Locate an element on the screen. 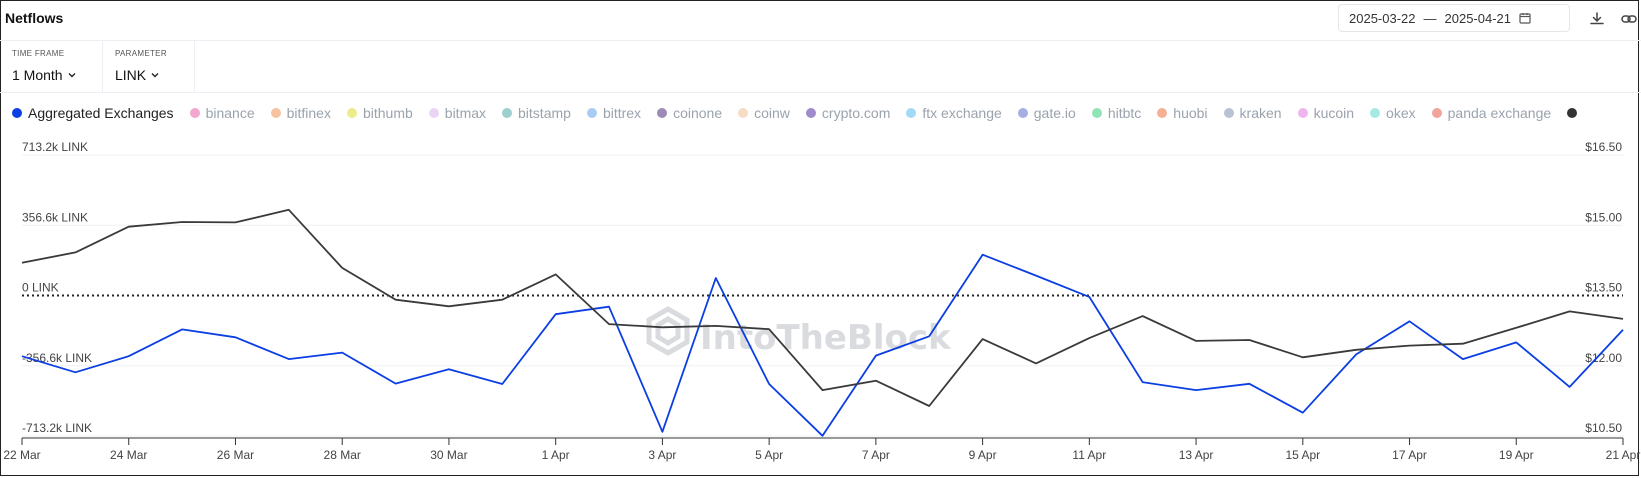 This screenshot has width=1641, height=478. y-left-tick-label: 0 LINK is located at coordinates (40, 288).